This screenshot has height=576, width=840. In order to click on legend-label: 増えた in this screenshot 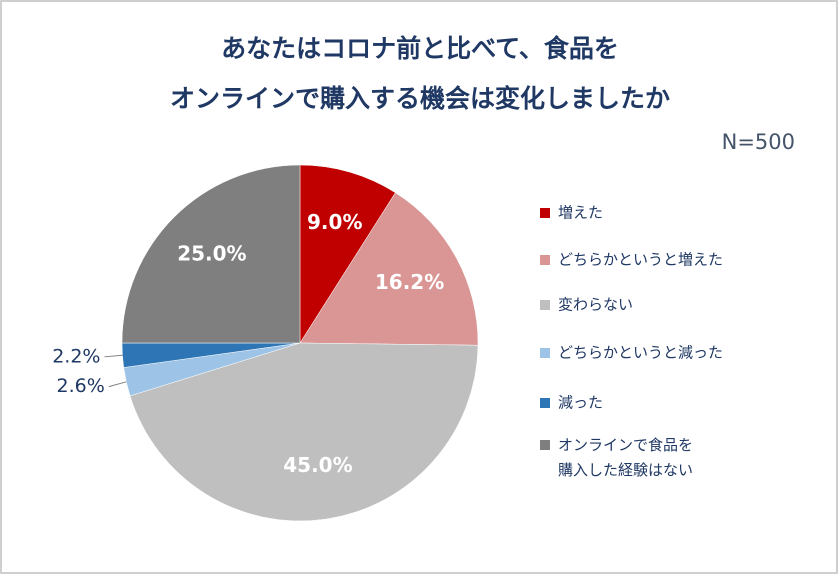, I will do `click(580, 213)`.